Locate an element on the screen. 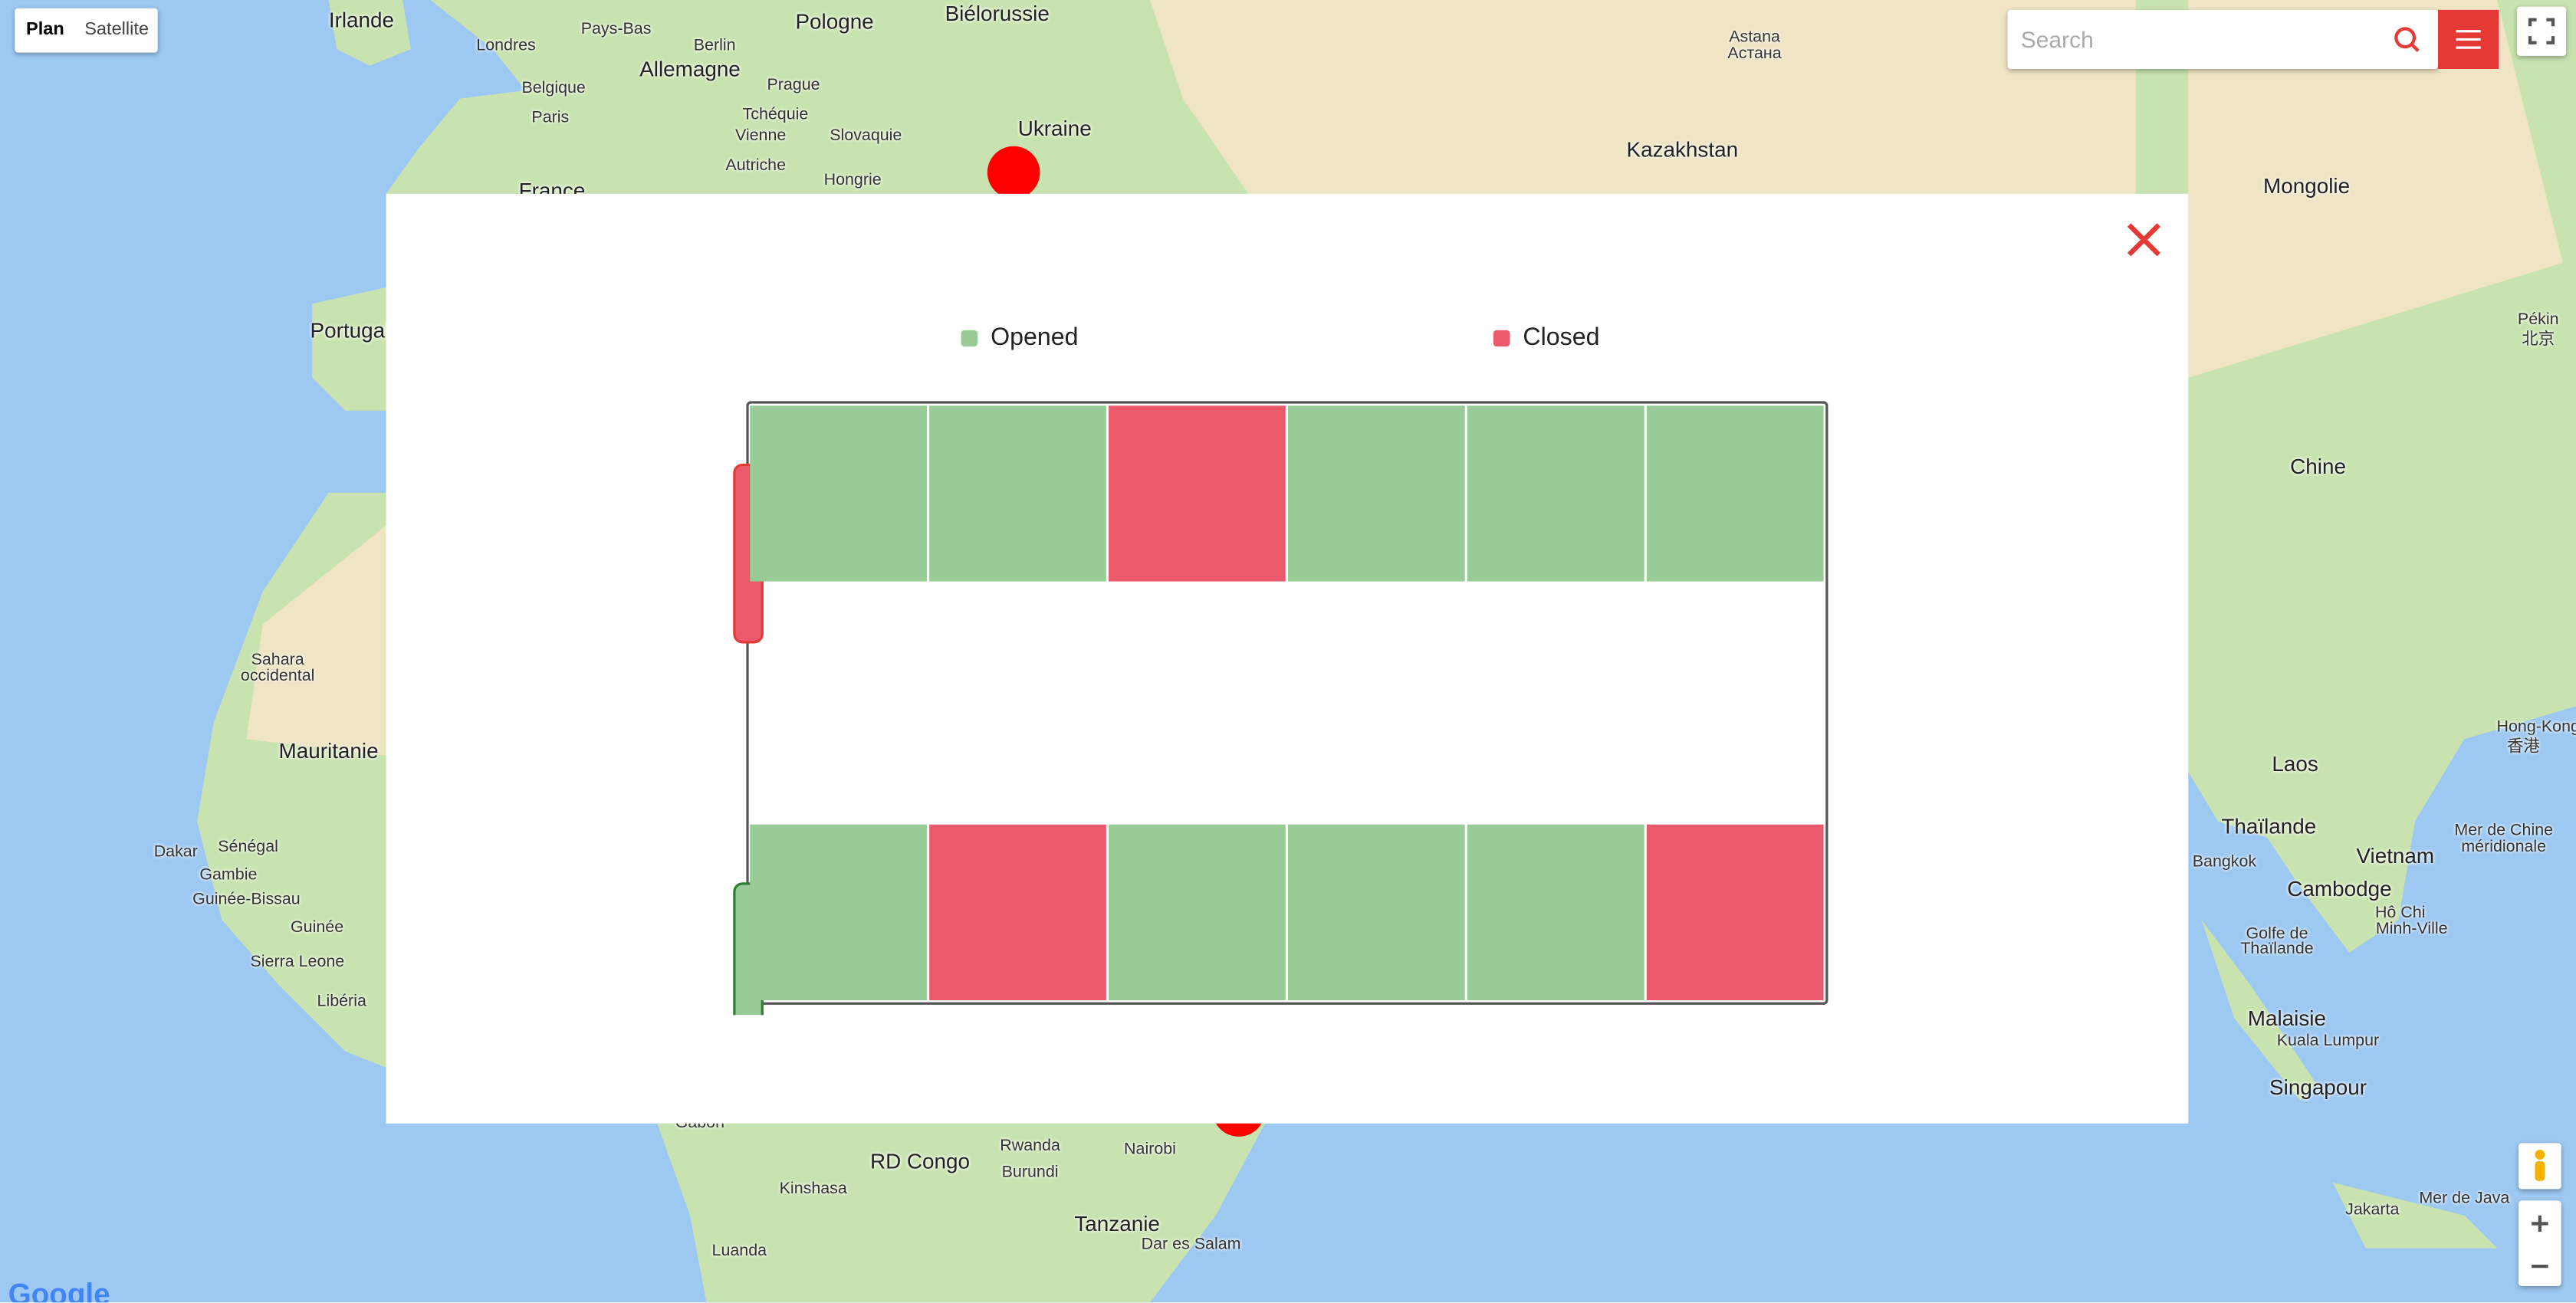 Image resolution: width=2576 pixels, height=1303 pixels. map-label: Rwanda is located at coordinates (1030, 1147).